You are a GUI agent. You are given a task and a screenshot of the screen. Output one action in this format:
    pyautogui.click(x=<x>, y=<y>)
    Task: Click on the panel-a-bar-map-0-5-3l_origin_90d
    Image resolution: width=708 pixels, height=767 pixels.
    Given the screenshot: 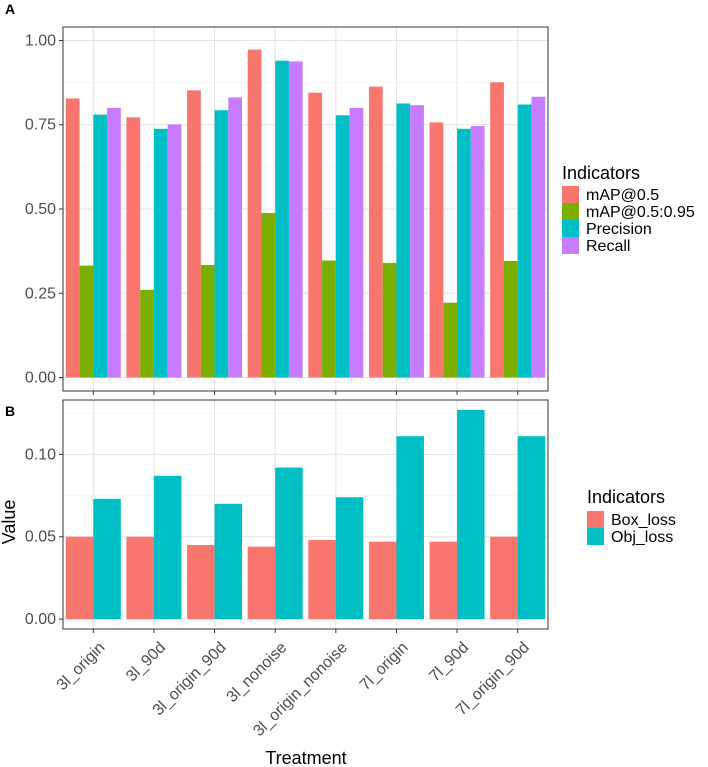 What is the action you would take?
    pyautogui.click(x=194, y=234)
    